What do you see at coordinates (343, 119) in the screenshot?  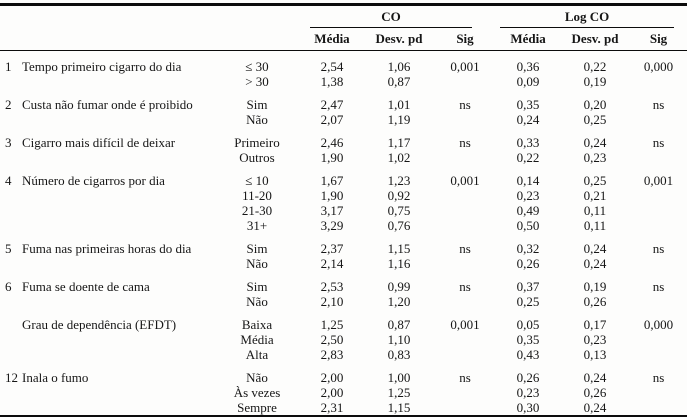 I see `table-row: Não 2,07 1,19 0,24 0,25` at bounding box center [343, 119].